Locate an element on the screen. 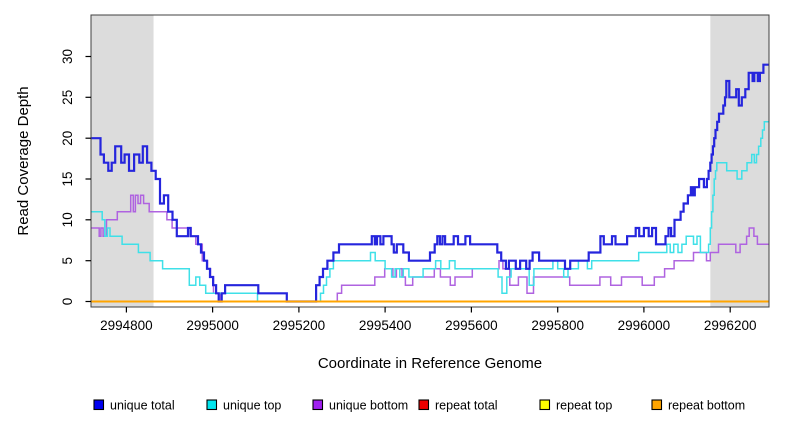  y-tick-label: 30 is located at coordinates (67, 56).